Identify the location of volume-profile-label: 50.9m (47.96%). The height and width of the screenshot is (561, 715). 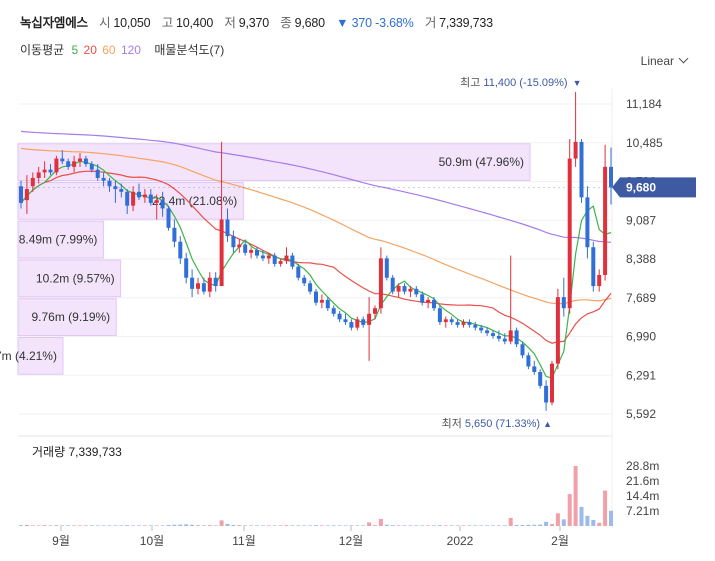
(481, 162).